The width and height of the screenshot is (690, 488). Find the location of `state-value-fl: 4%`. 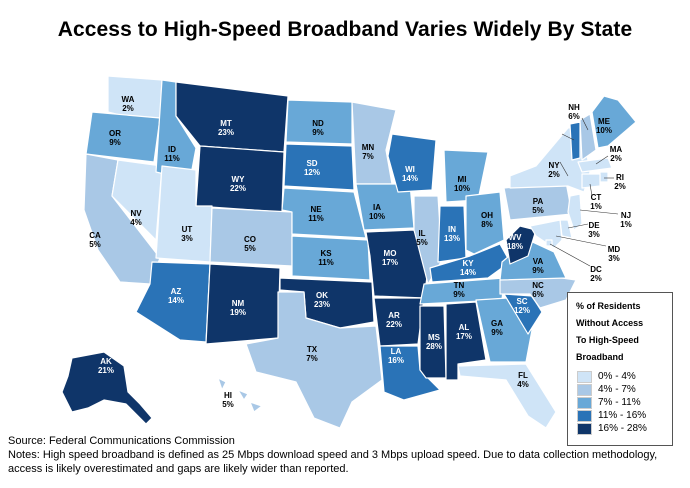

state-value-fl: 4% is located at coordinates (523, 384).